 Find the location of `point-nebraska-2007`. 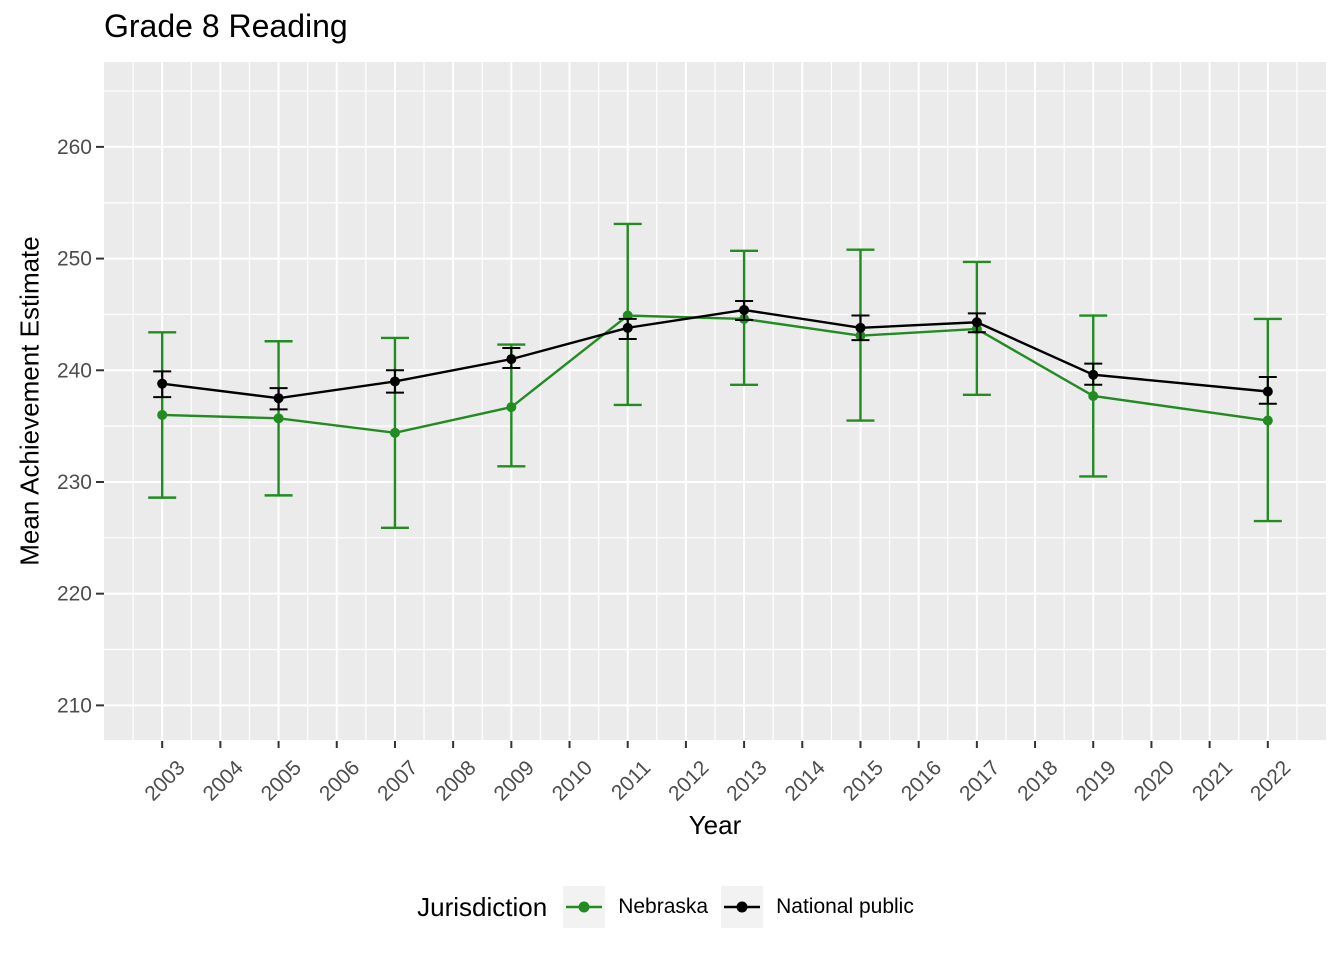

point-nebraska-2007 is located at coordinates (394, 432).